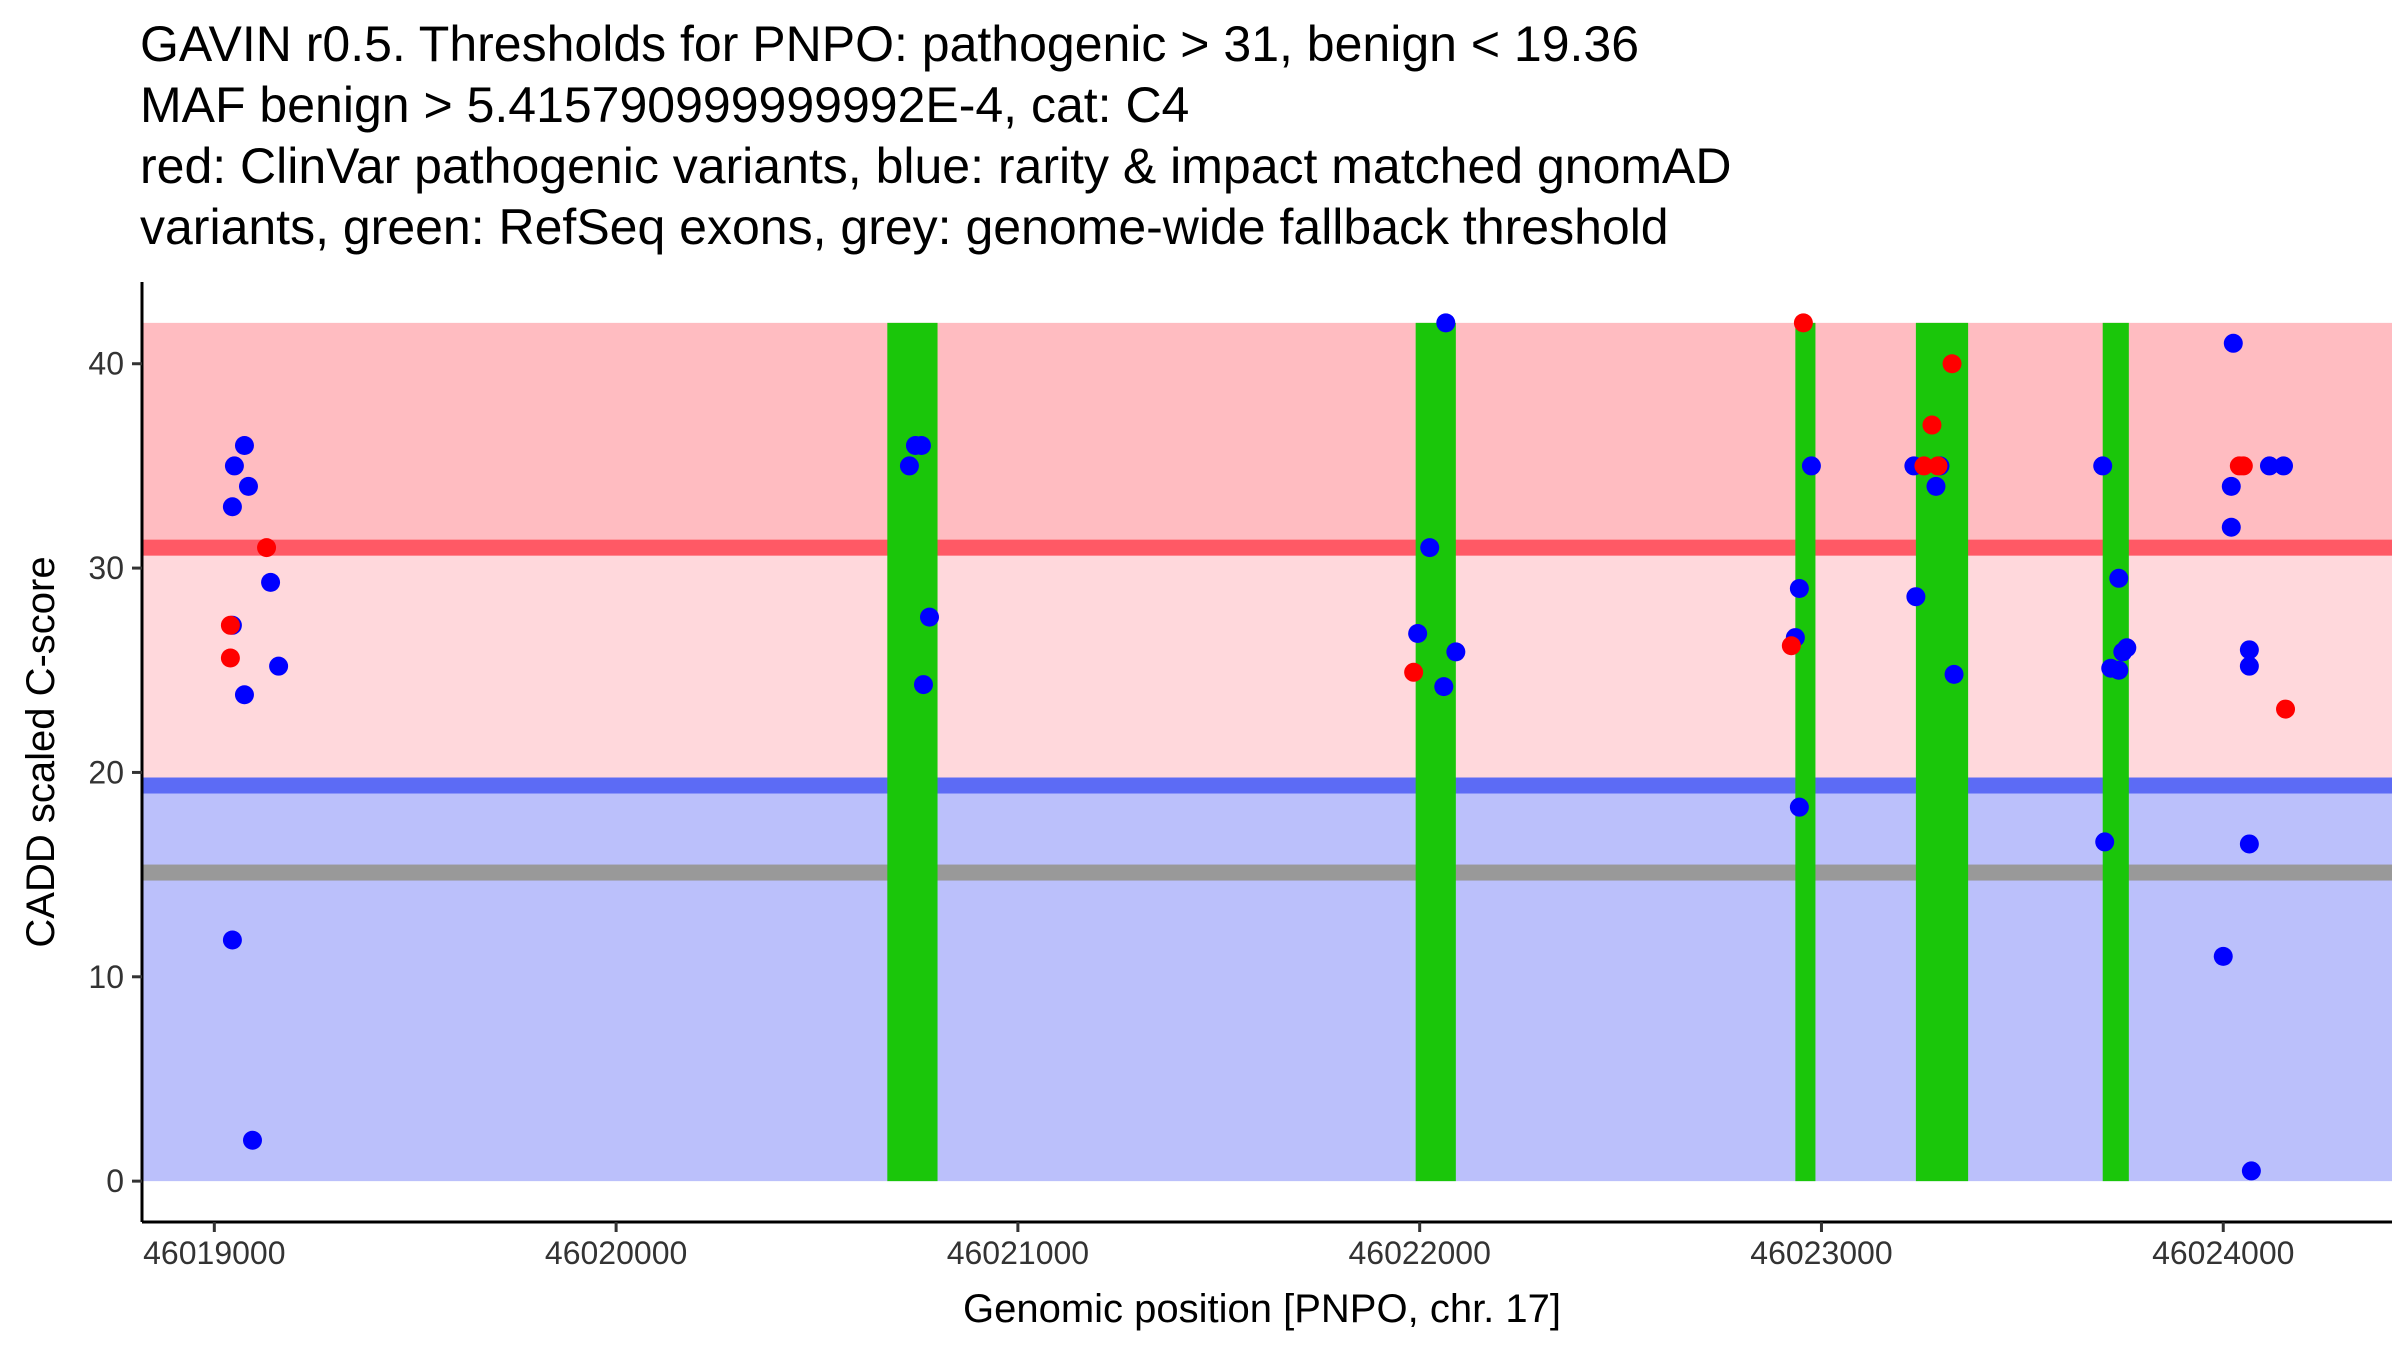  Describe the element at coordinates (115, 1181) in the screenshot. I see `y-tick-label-0: 0` at that location.